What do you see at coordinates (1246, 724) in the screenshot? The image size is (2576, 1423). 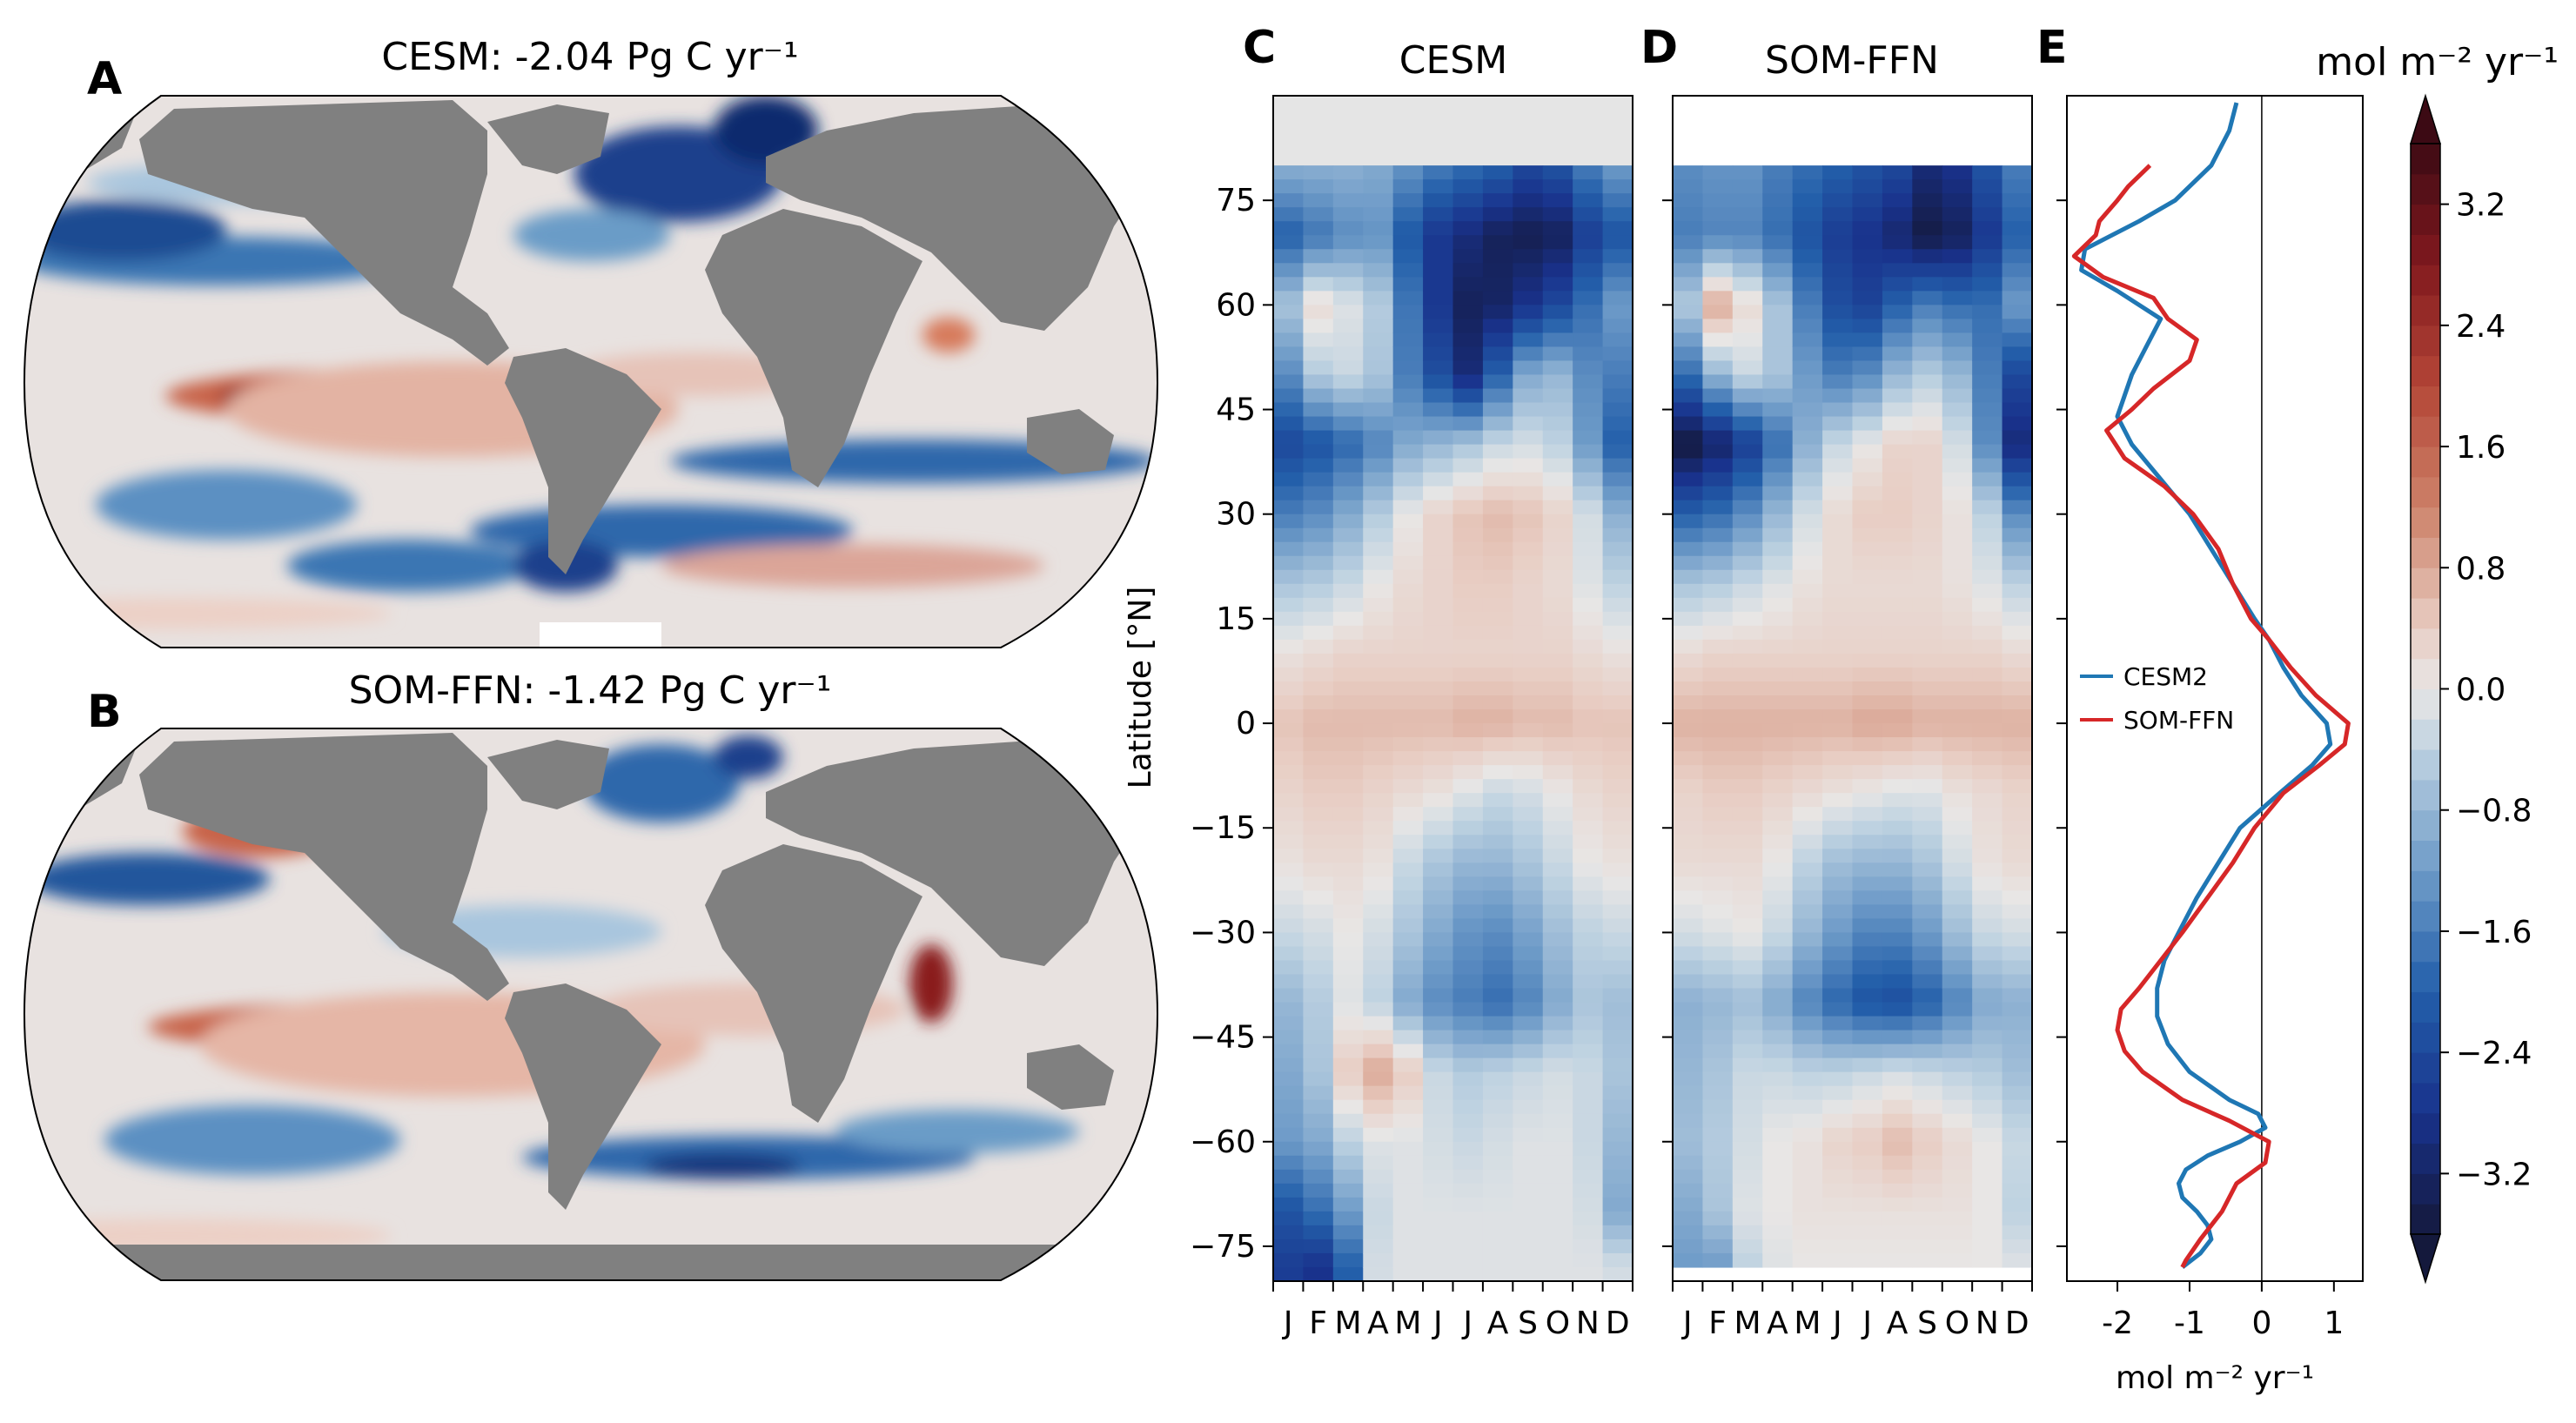 I see `y-tick-label: 0` at bounding box center [1246, 724].